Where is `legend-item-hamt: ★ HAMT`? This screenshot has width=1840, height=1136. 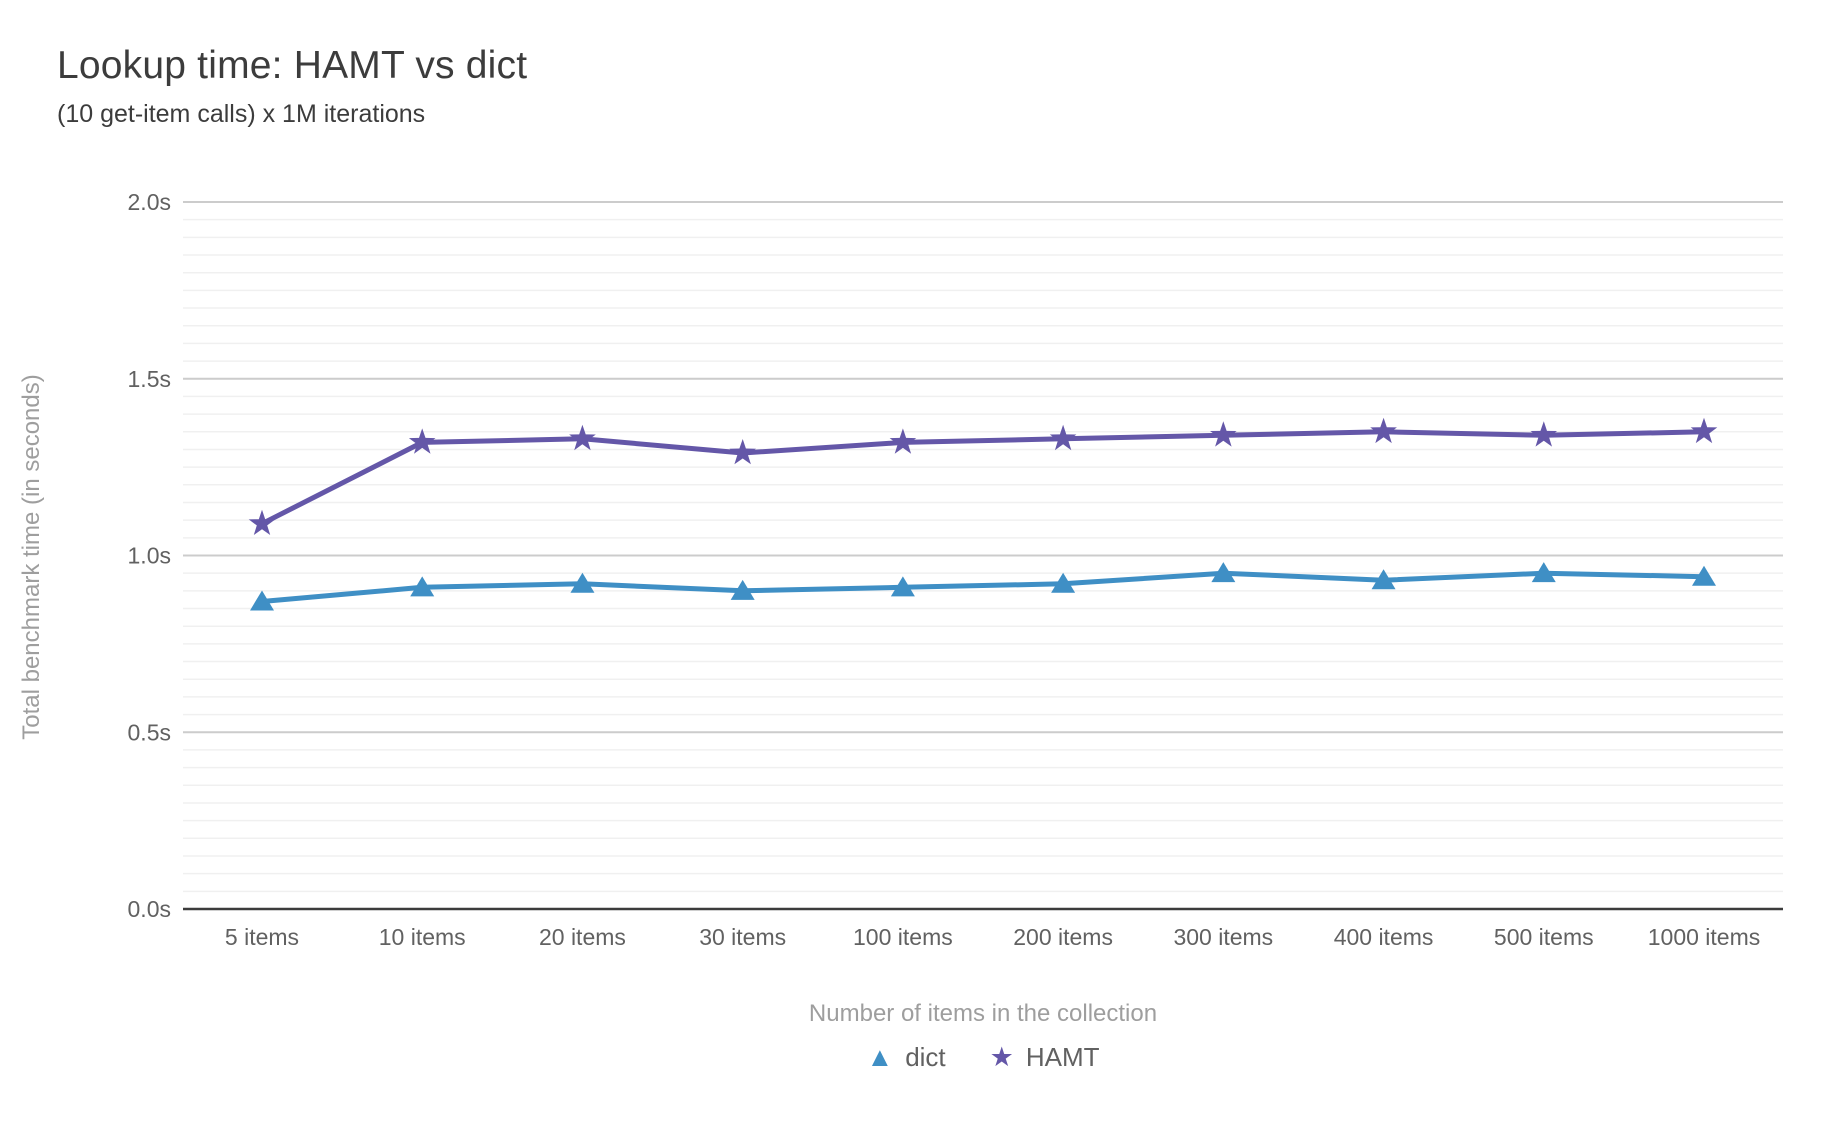 legend-item-hamt: ★ HAMT is located at coordinates (1045, 1057).